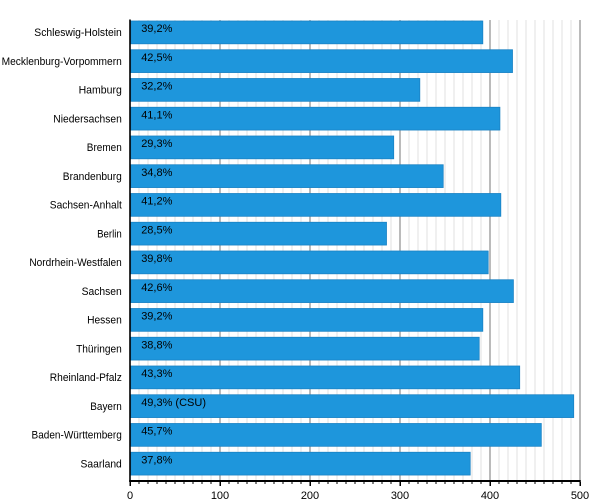 The width and height of the screenshot is (600, 500). I want to click on svg-text: Saarland, so click(101, 464).